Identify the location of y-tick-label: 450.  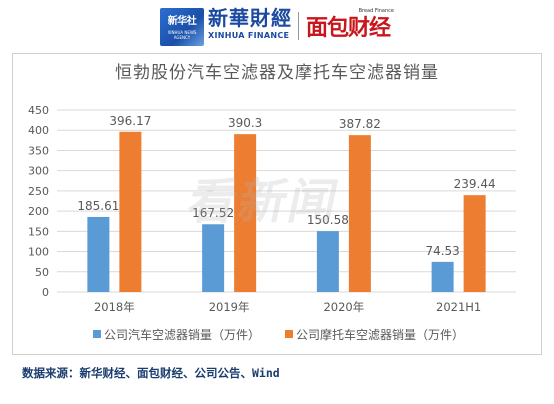
(38, 110).